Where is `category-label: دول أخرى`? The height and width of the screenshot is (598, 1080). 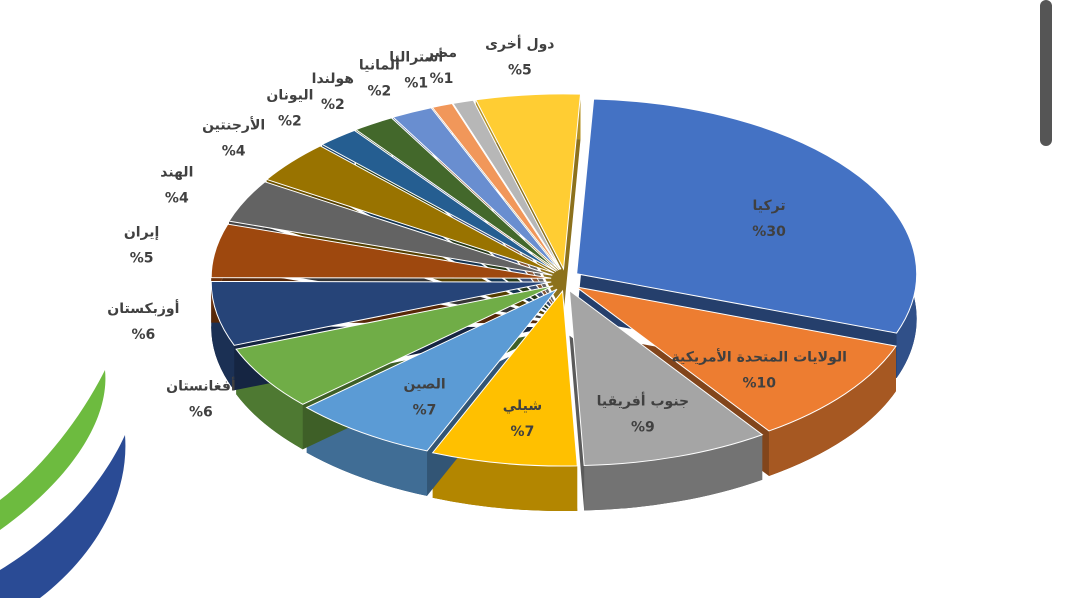
category-label: دول أخرى is located at coordinates (519, 44).